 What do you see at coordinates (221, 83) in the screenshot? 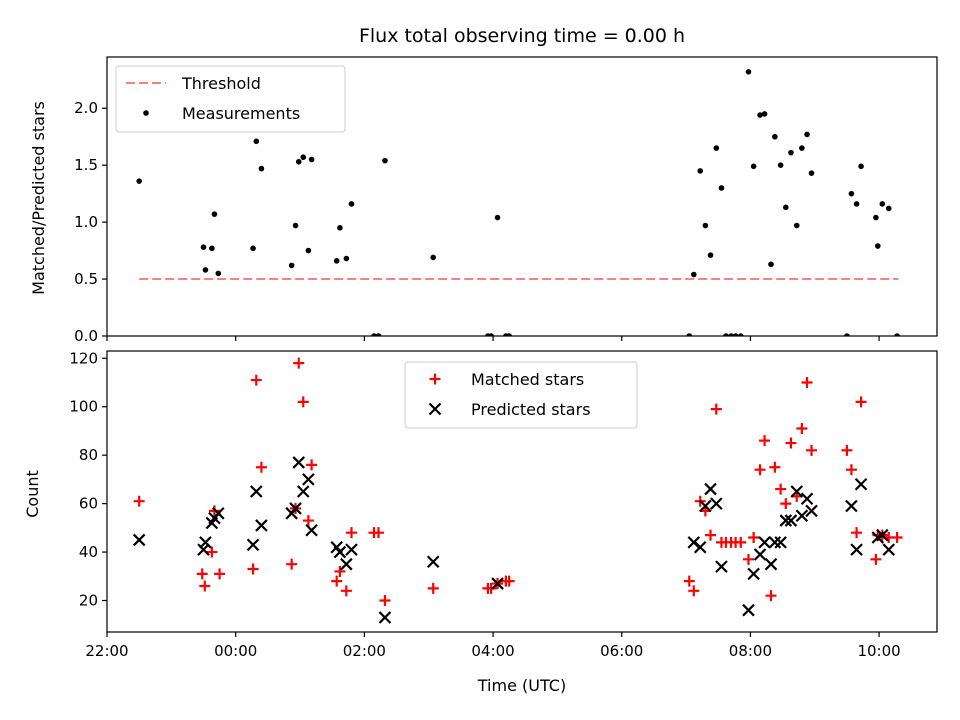
I see `top-legend-label: Threshold` at bounding box center [221, 83].